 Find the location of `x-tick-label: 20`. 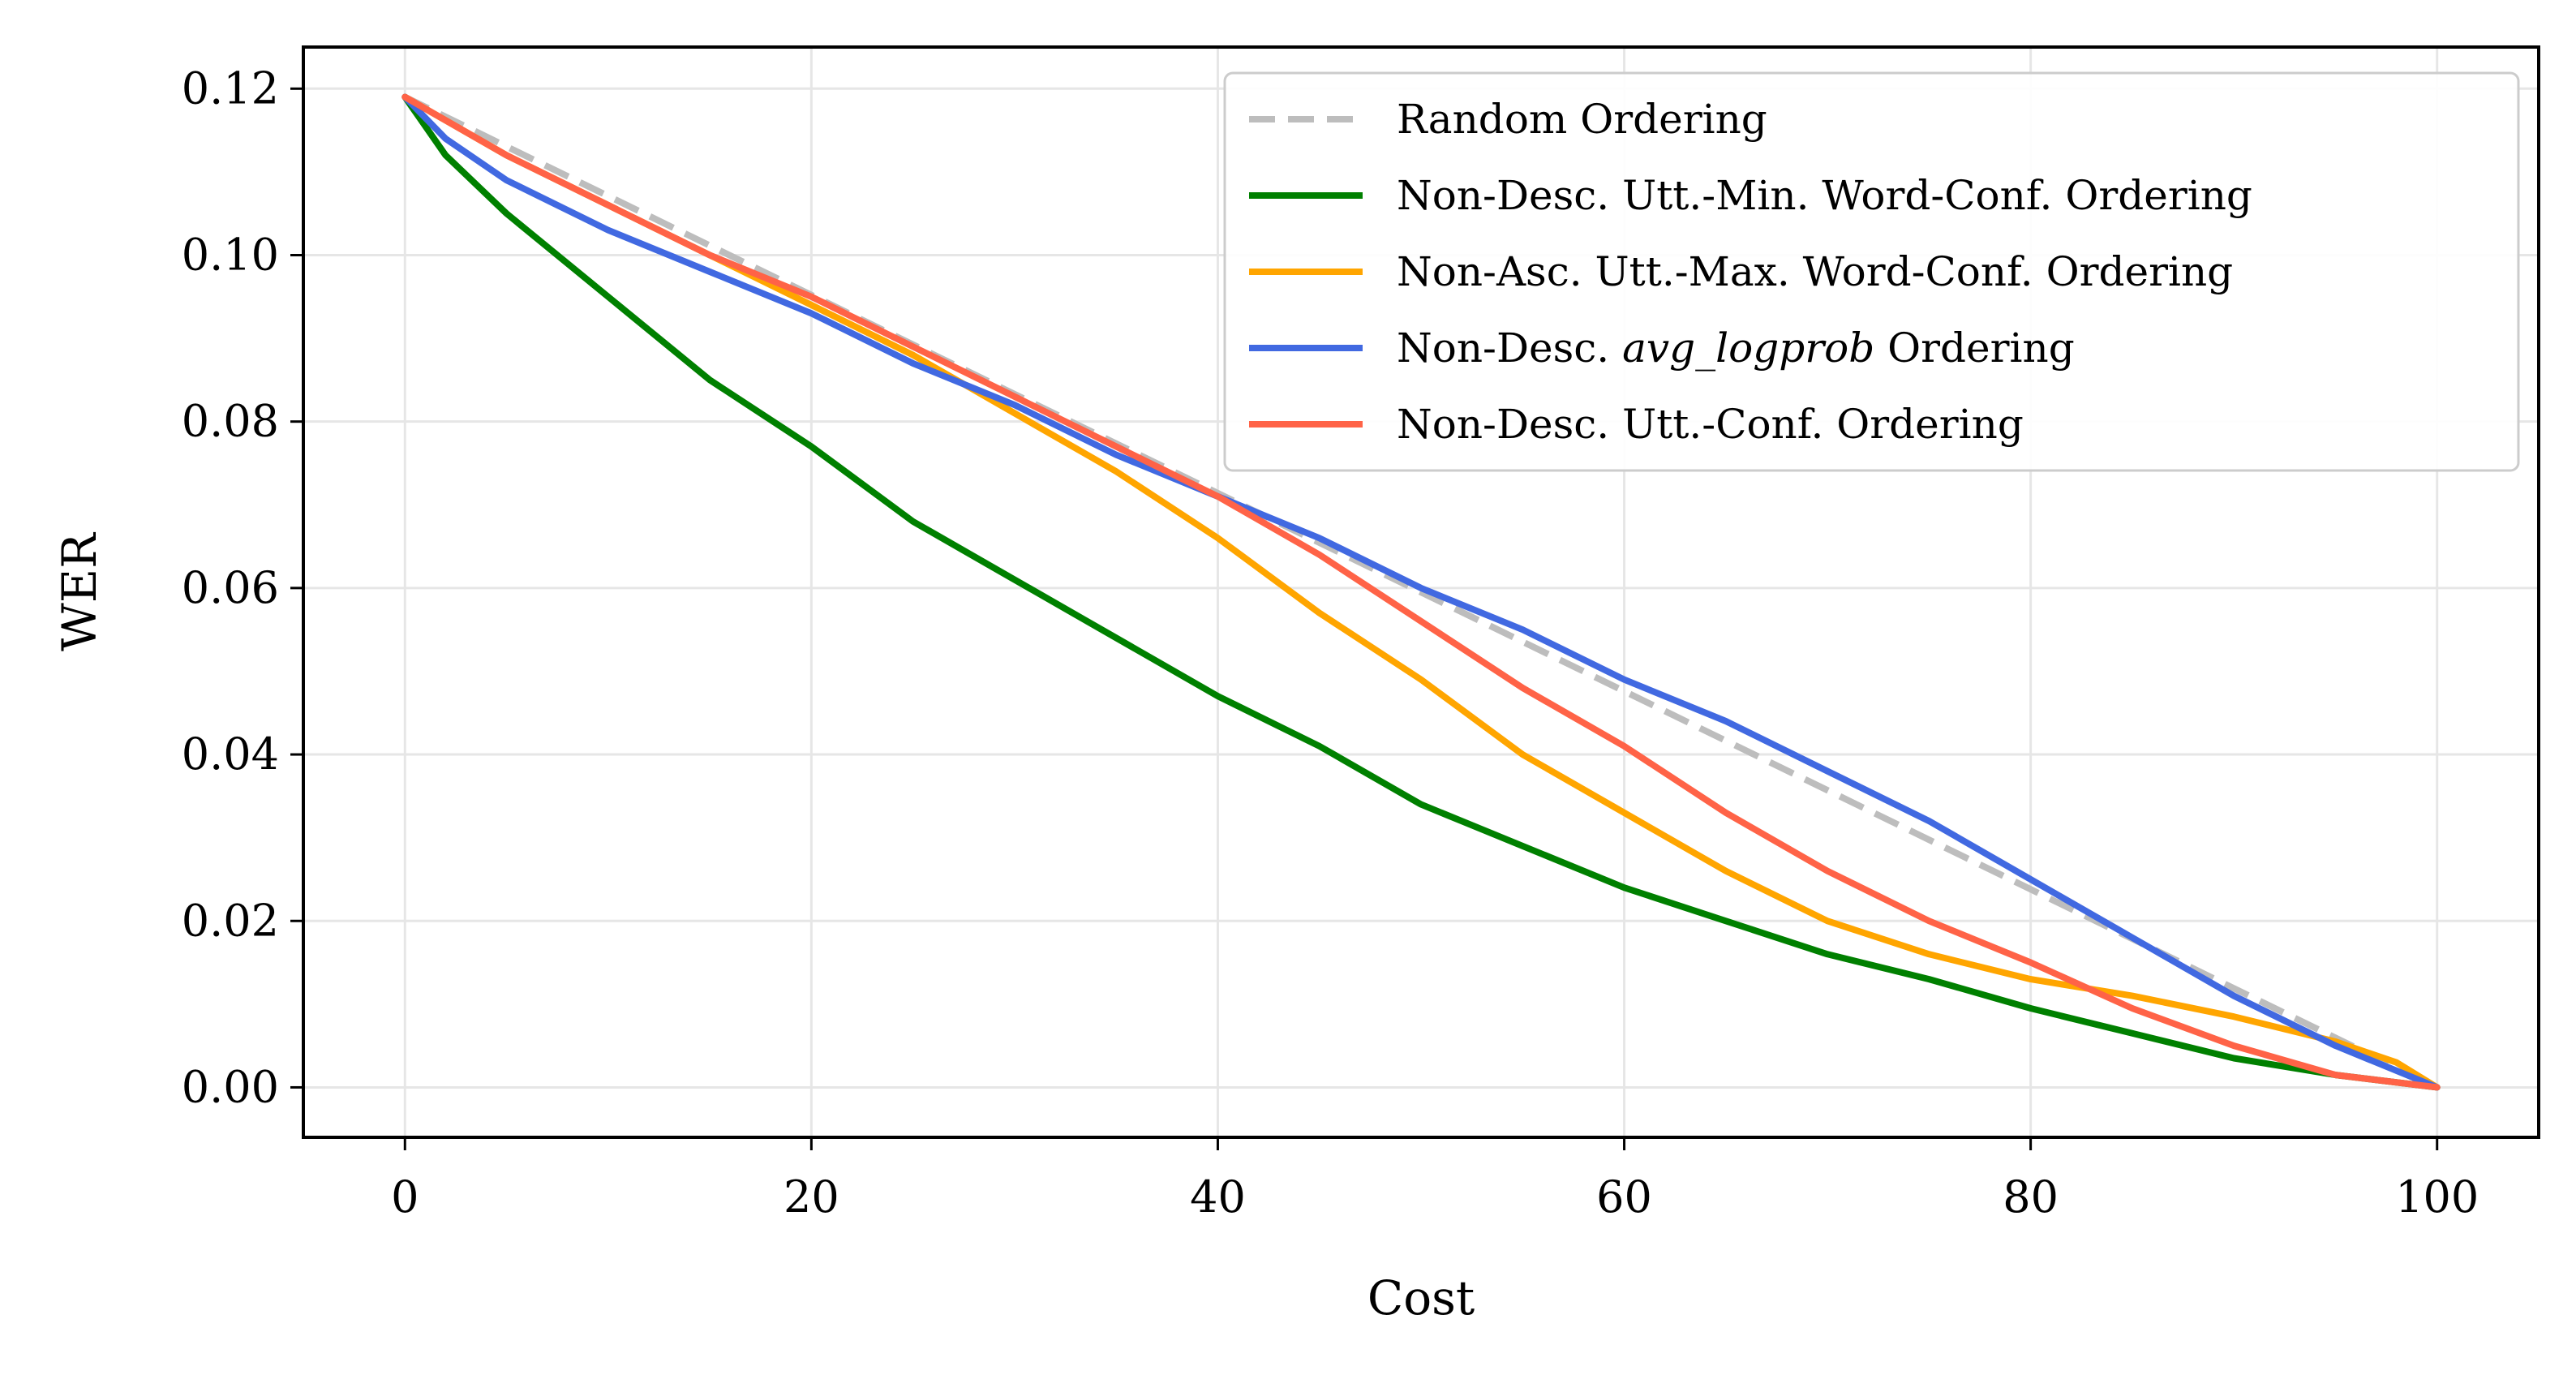

x-tick-label: 20 is located at coordinates (811, 1196).